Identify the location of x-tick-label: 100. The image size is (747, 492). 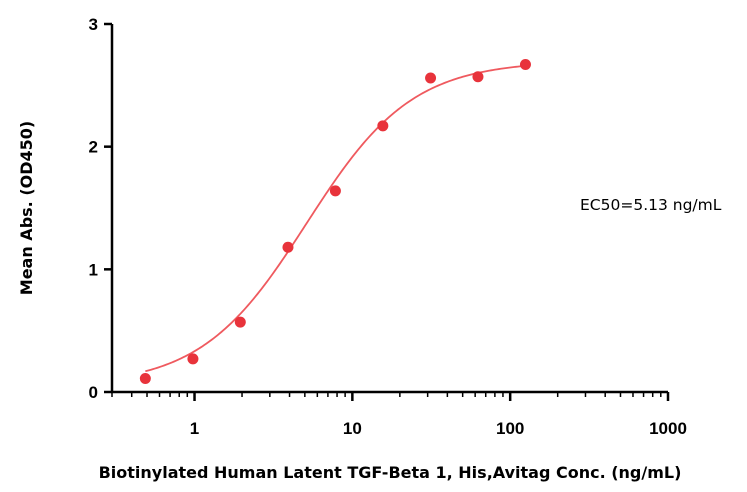
(510, 428).